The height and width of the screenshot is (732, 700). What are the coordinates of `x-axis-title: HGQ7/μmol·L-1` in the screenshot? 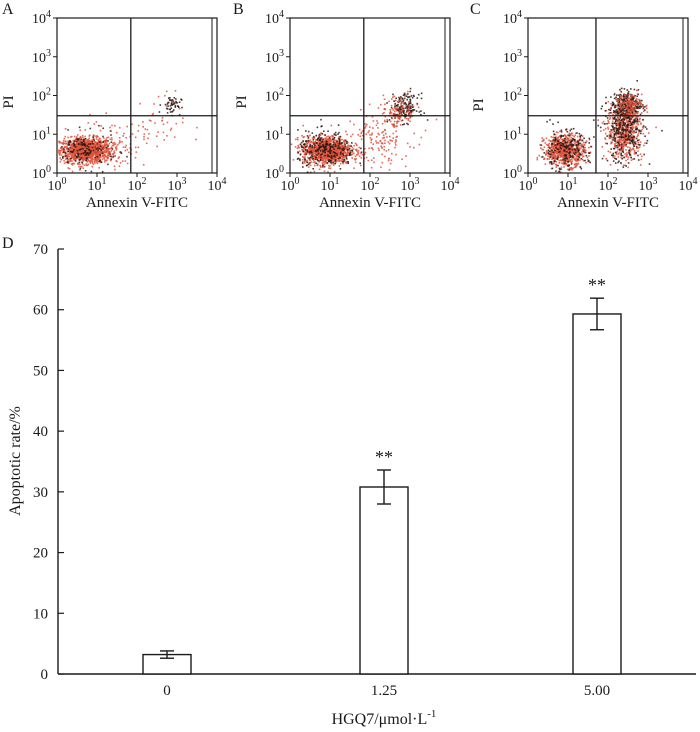 It's located at (384, 718).